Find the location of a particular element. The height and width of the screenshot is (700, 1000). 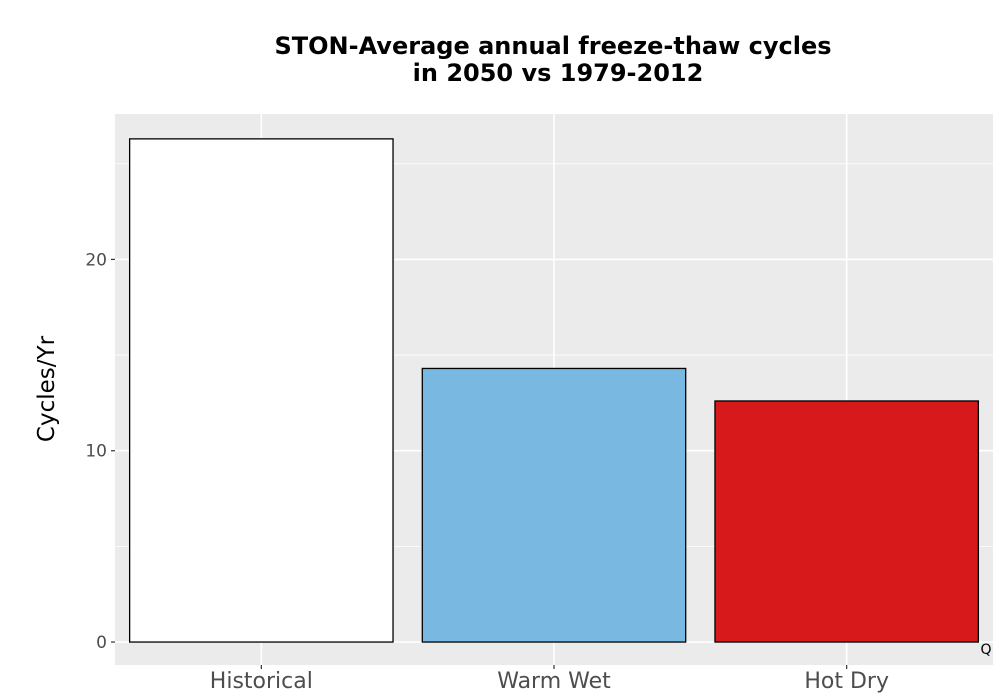

x-tick-label: Hot Dry is located at coordinates (846, 681).